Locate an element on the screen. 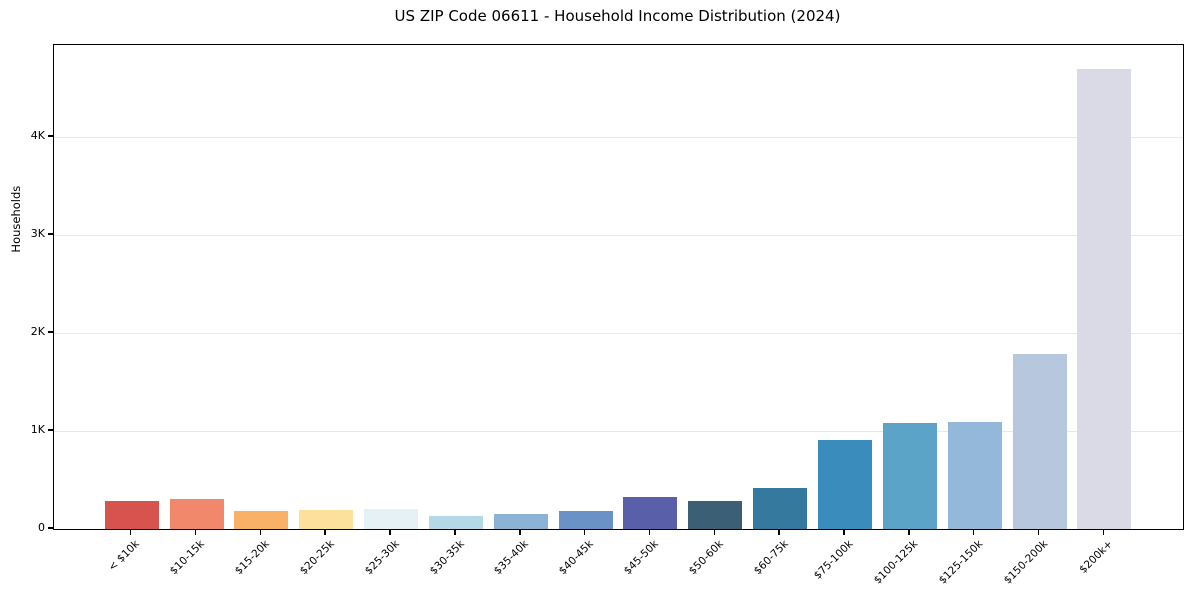  x-tick-label: $100-125k is located at coordinates (896, 562).